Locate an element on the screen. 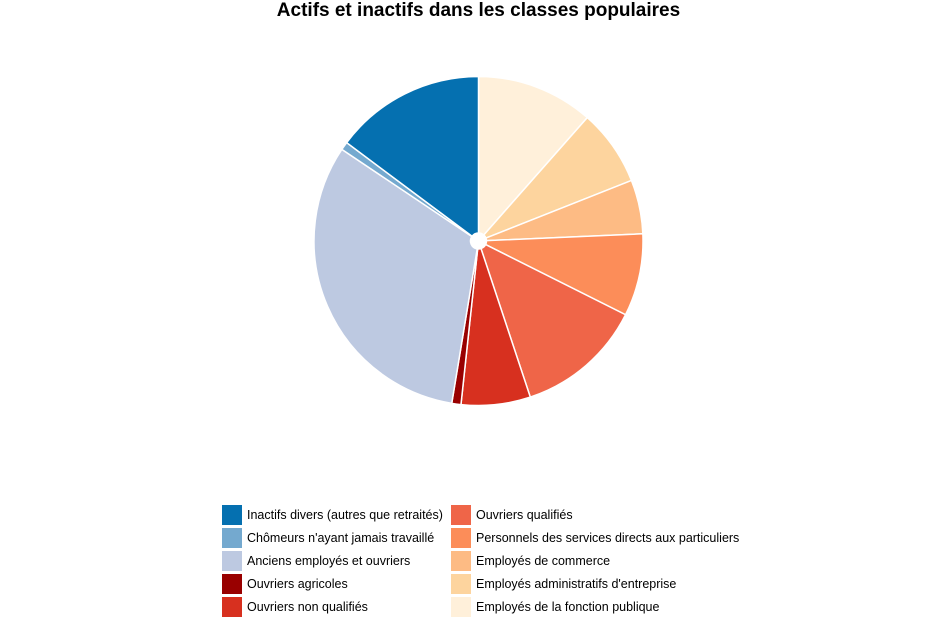 The width and height of the screenshot is (939, 637). legend-label: Employés de la fonction publique is located at coordinates (568, 606).